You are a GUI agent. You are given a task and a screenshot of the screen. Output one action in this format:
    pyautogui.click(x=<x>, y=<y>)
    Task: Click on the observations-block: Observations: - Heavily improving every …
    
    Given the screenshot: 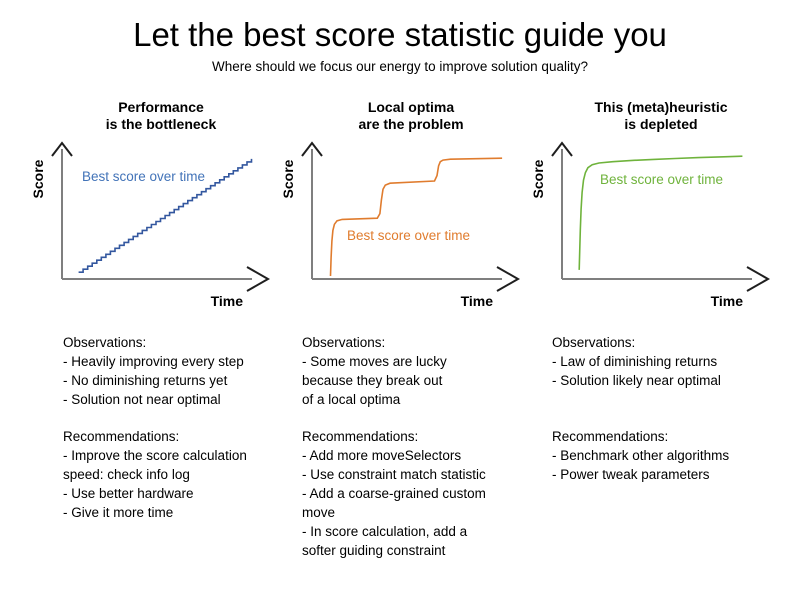 What is the action you would take?
    pyautogui.click(x=168, y=380)
    